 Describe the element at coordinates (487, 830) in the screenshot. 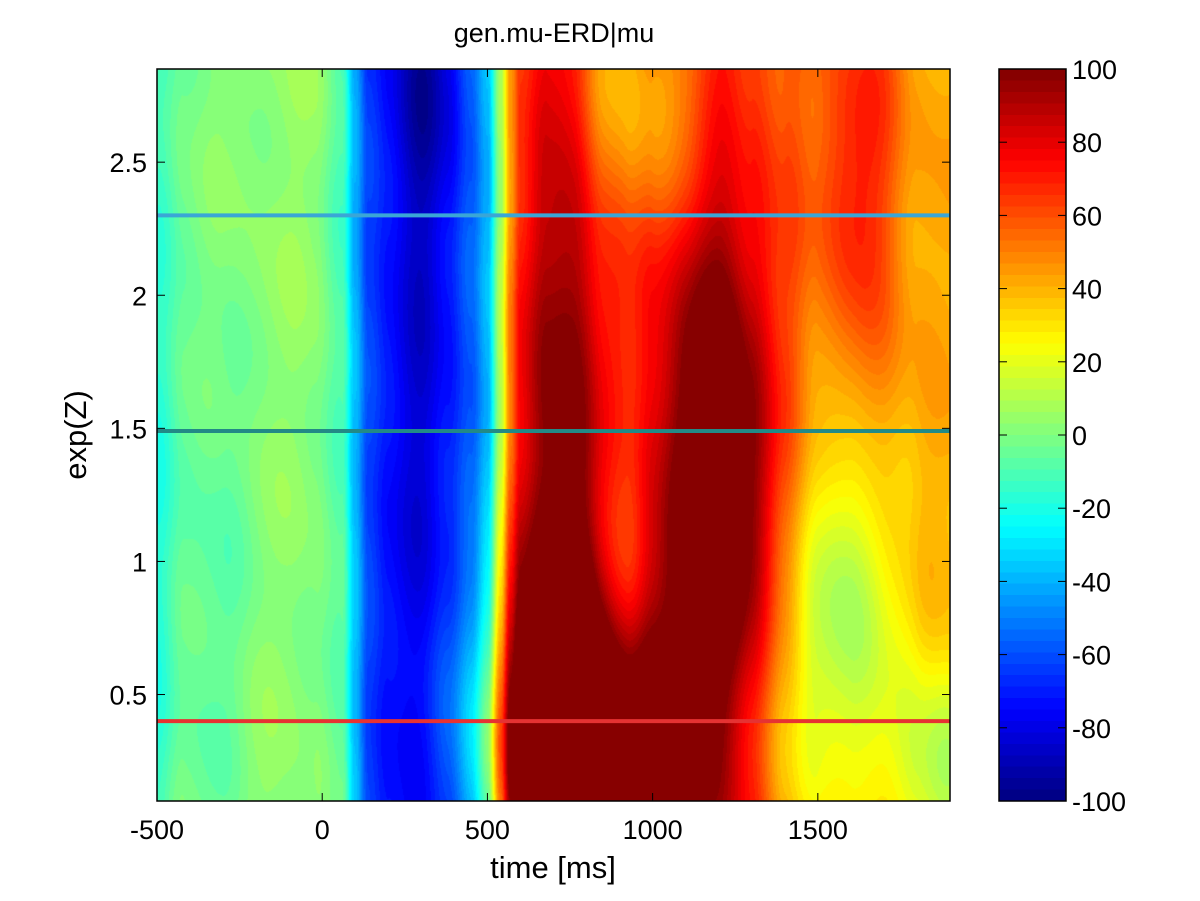

I see `x-tick-label: 500` at that location.